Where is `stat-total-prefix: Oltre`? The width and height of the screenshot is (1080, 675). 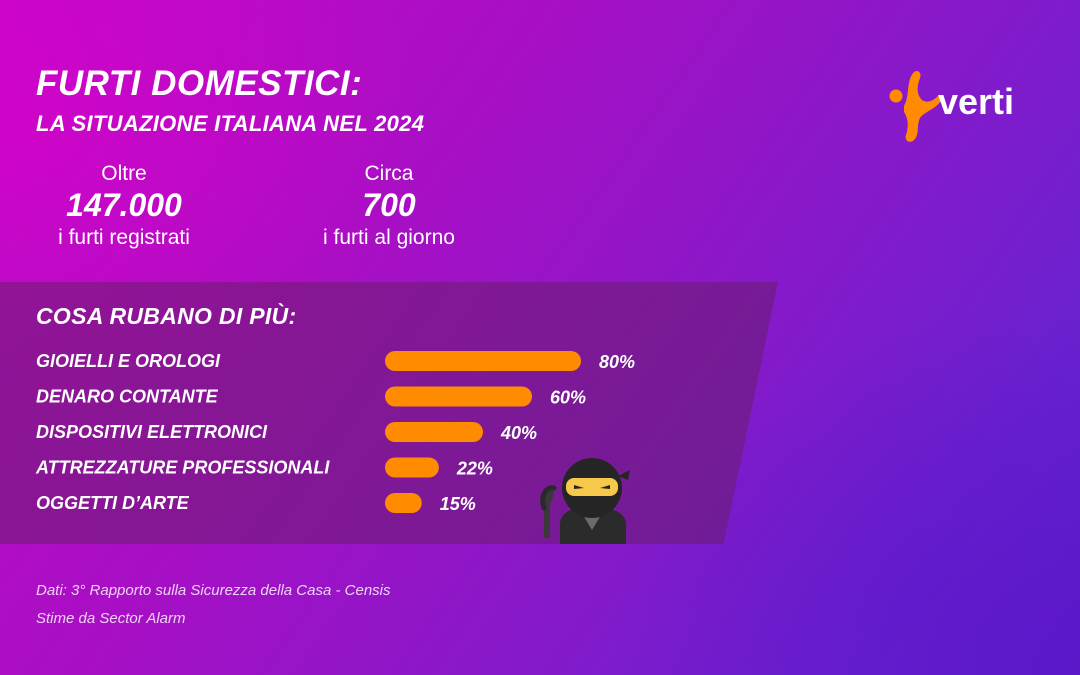
stat-total-prefix: Oltre is located at coordinates (124, 173).